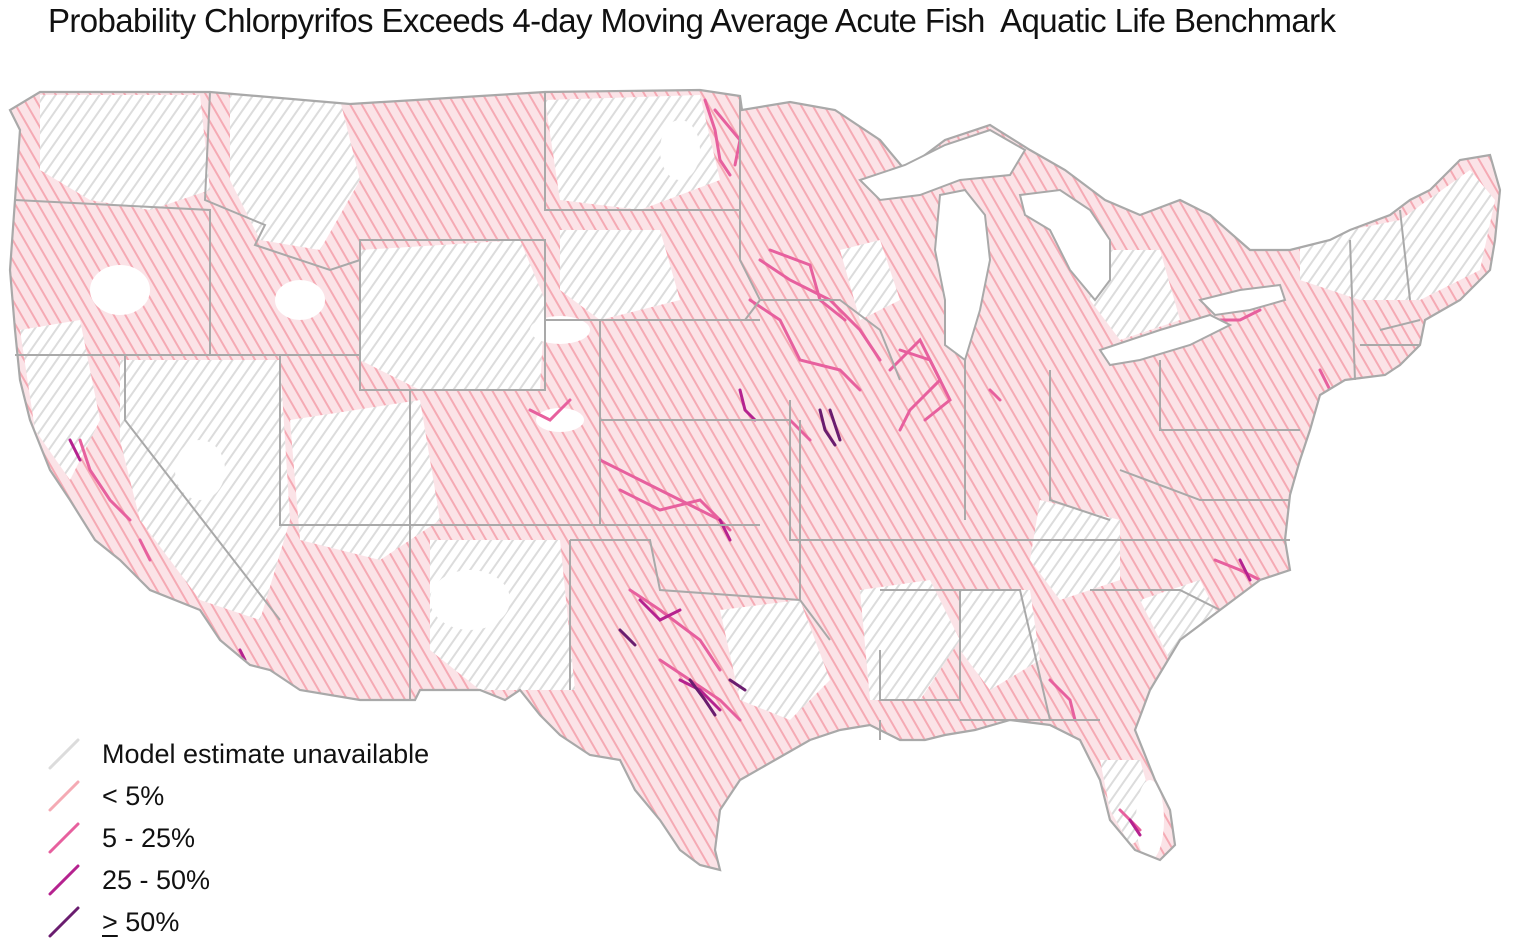 The height and width of the screenshot is (944, 1522). I want to click on legend-label-less-than-5: < 5%, so click(133, 796).